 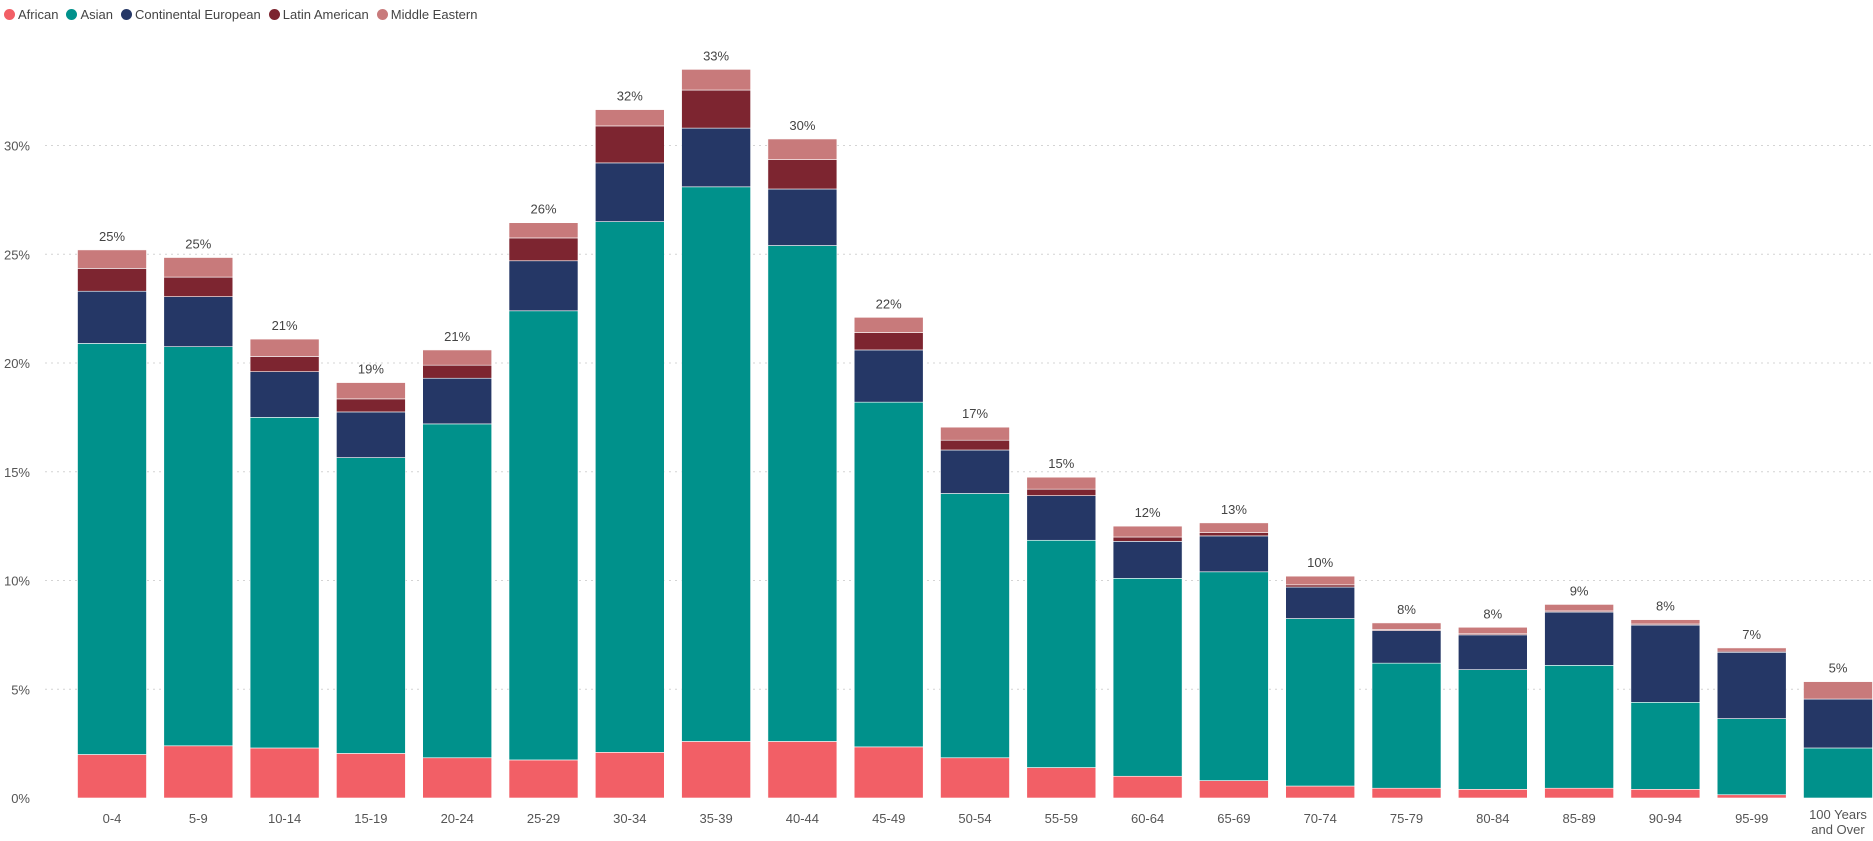 I want to click on legend-item-middle-eastern: Middle Eastern, so click(x=426, y=14).